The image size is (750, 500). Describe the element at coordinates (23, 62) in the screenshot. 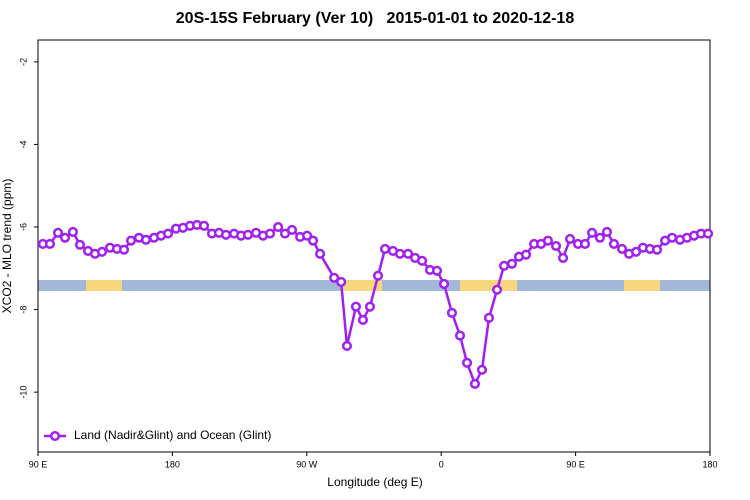

I see `y-tick-label: -2` at that location.